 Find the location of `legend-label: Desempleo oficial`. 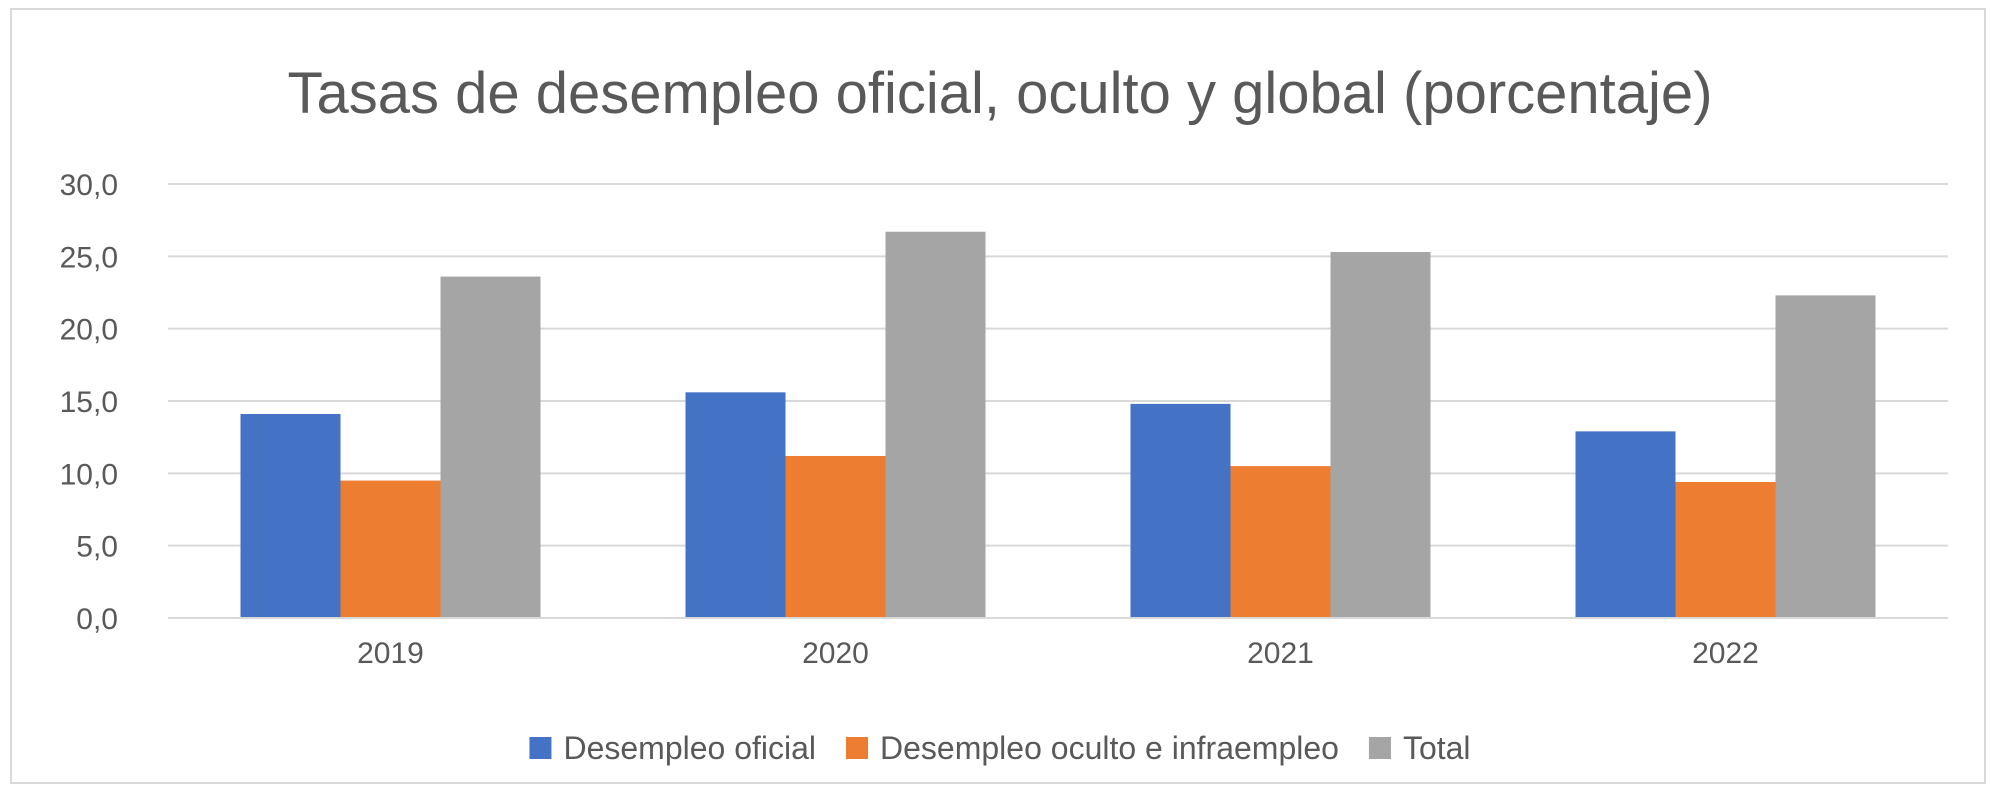

legend-label: Desempleo oficial is located at coordinates (689, 748).